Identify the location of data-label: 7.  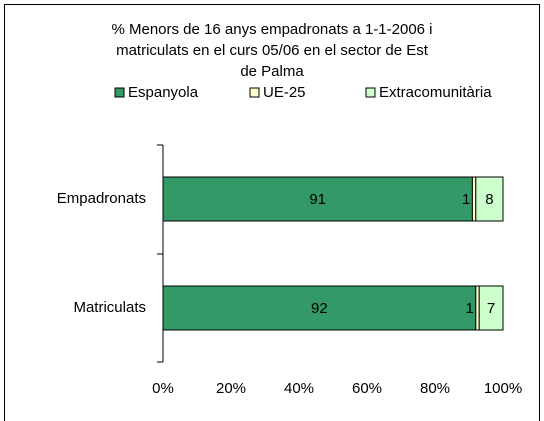
(491, 308).